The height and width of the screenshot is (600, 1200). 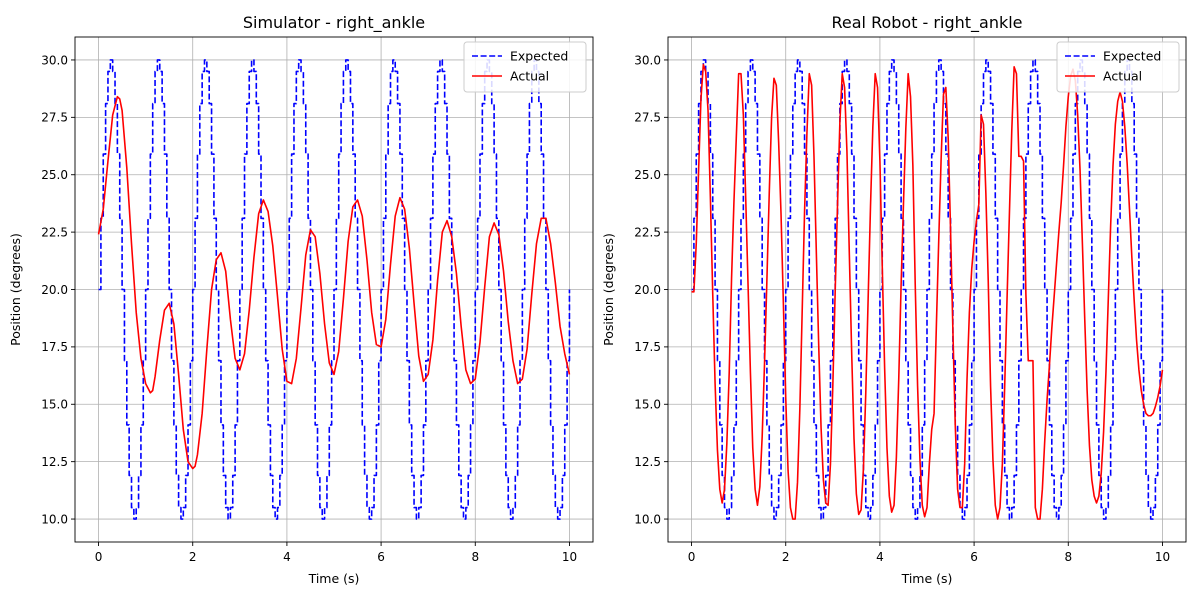 I want to click on chart-title: Simulator - right_ankle, so click(x=334, y=23).